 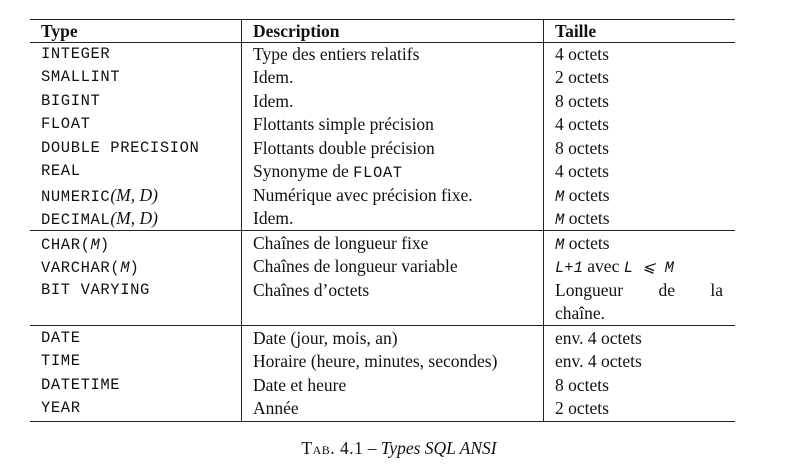 I want to click on description-text: Synonyme de, so click(x=301, y=171).